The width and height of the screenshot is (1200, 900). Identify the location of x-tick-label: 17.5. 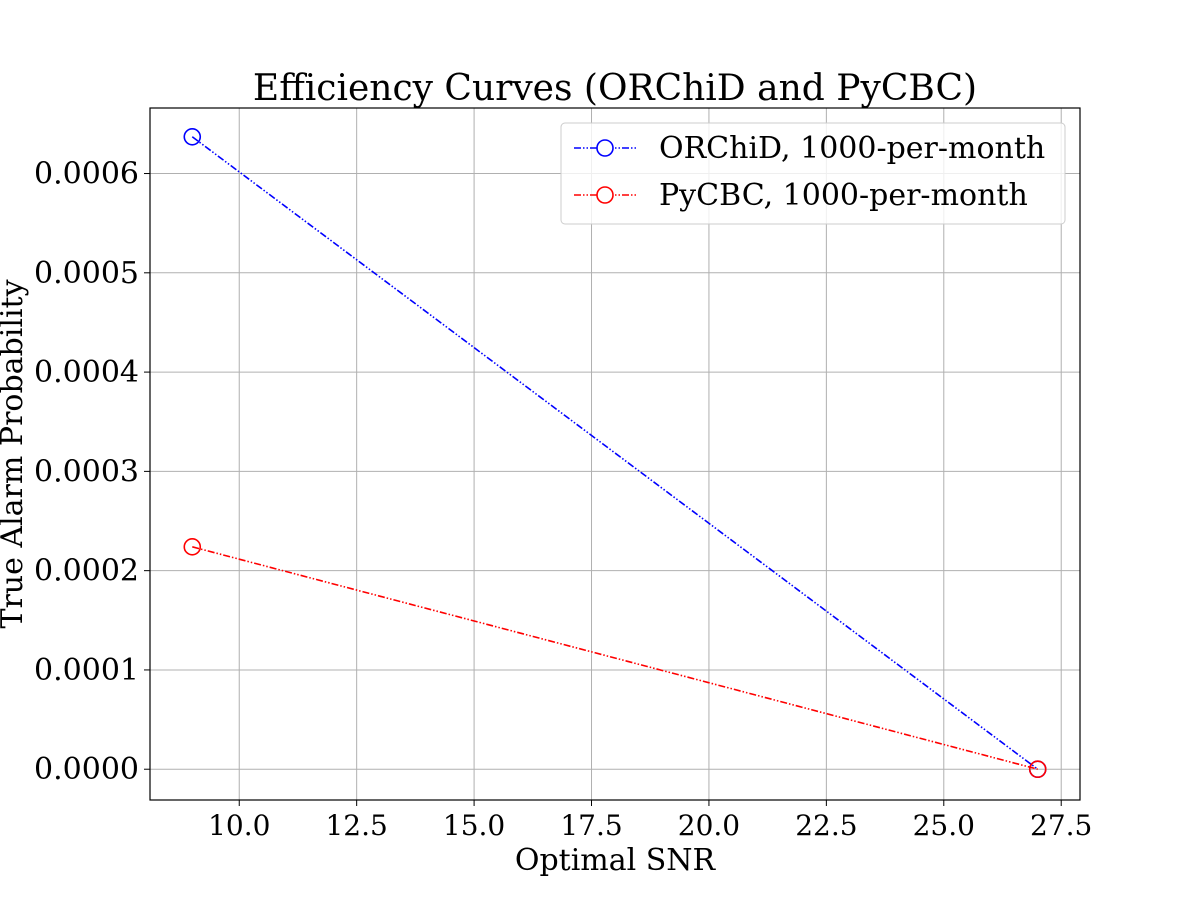
(591, 825).